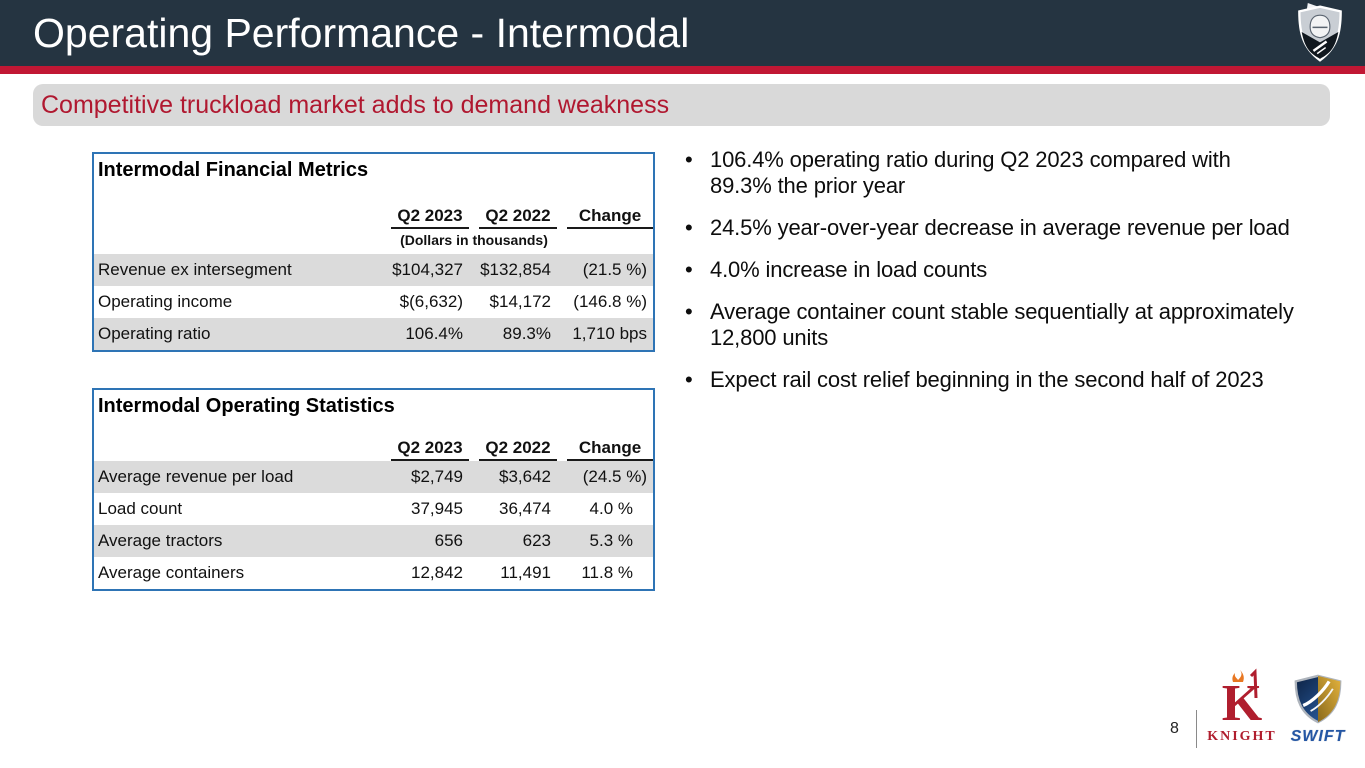  Describe the element at coordinates (160, 540) in the screenshot. I see `row-label: Average tractors` at that location.